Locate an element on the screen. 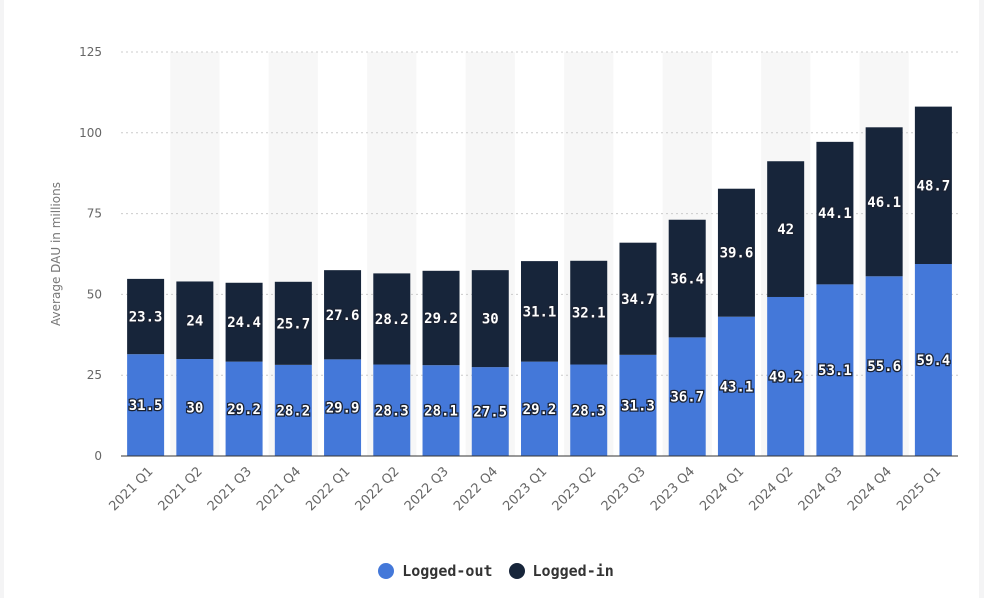 This screenshot has height=598, width=984. data-label: 25.7 is located at coordinates (293, 324).